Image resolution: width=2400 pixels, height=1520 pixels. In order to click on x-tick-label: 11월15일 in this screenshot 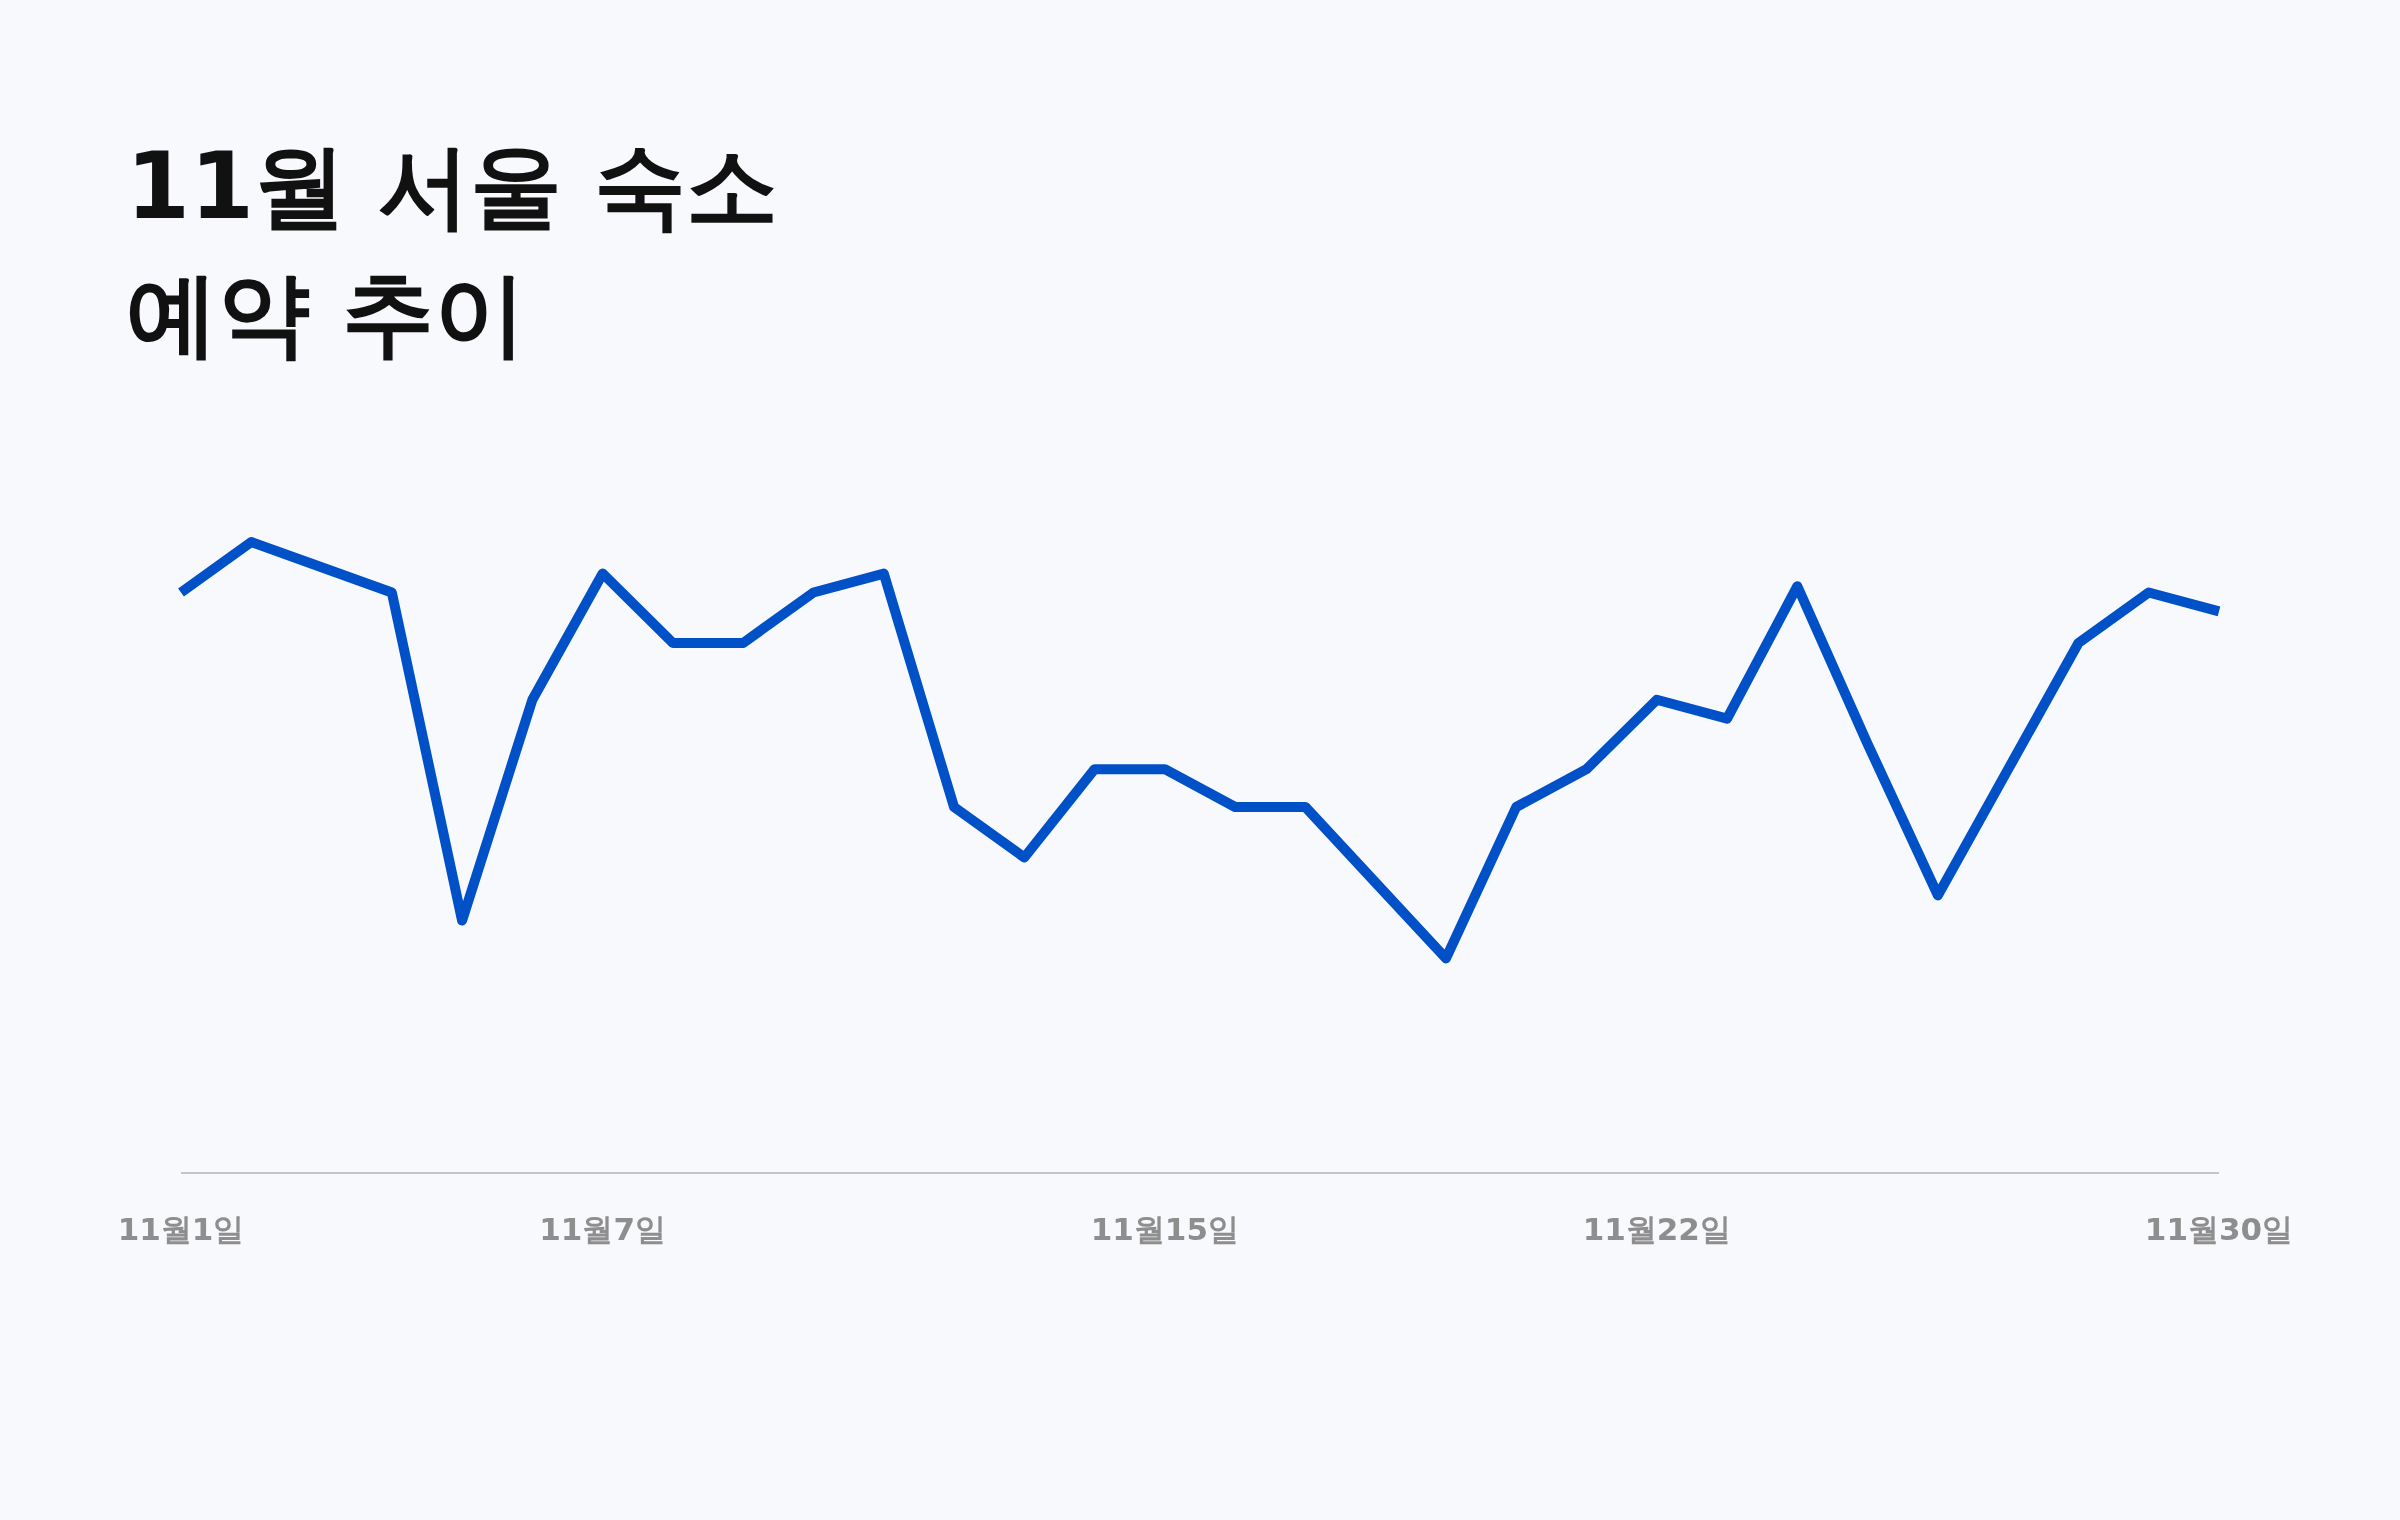, I will do `click(1164, 1229)`.